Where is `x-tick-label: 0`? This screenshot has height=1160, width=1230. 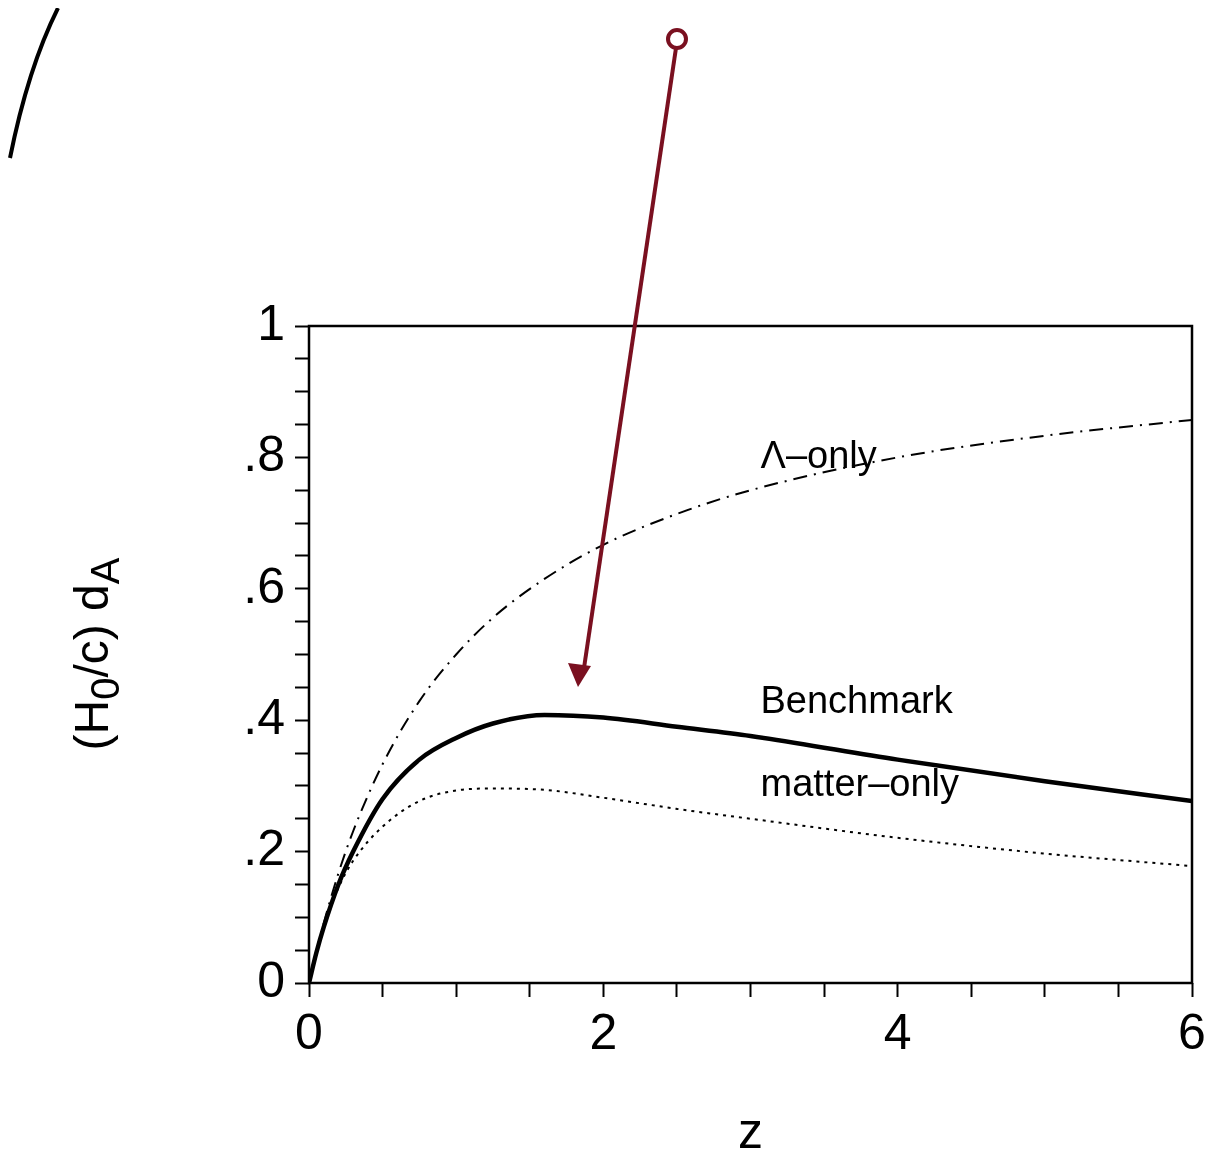
x-tick-label: 0 is located at coordinates (309, 1031).